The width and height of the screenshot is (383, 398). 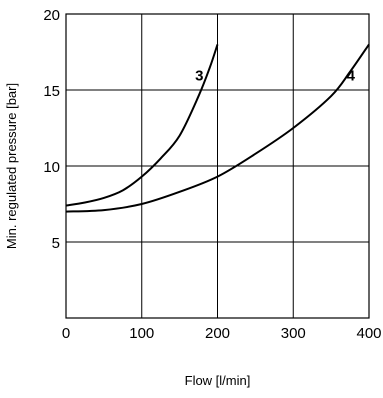 I want to click on x-axis-label: Flow [l/min], so click(x=218, y=380).